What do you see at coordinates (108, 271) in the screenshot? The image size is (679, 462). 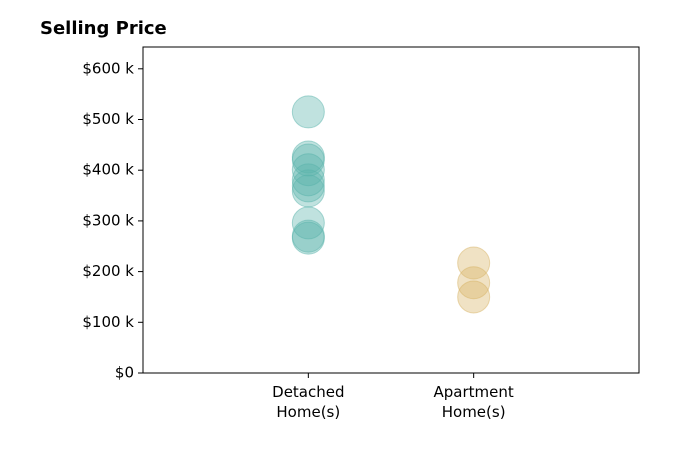 I see `y-tick-label: $200 k` at bounding box center [108, 271].